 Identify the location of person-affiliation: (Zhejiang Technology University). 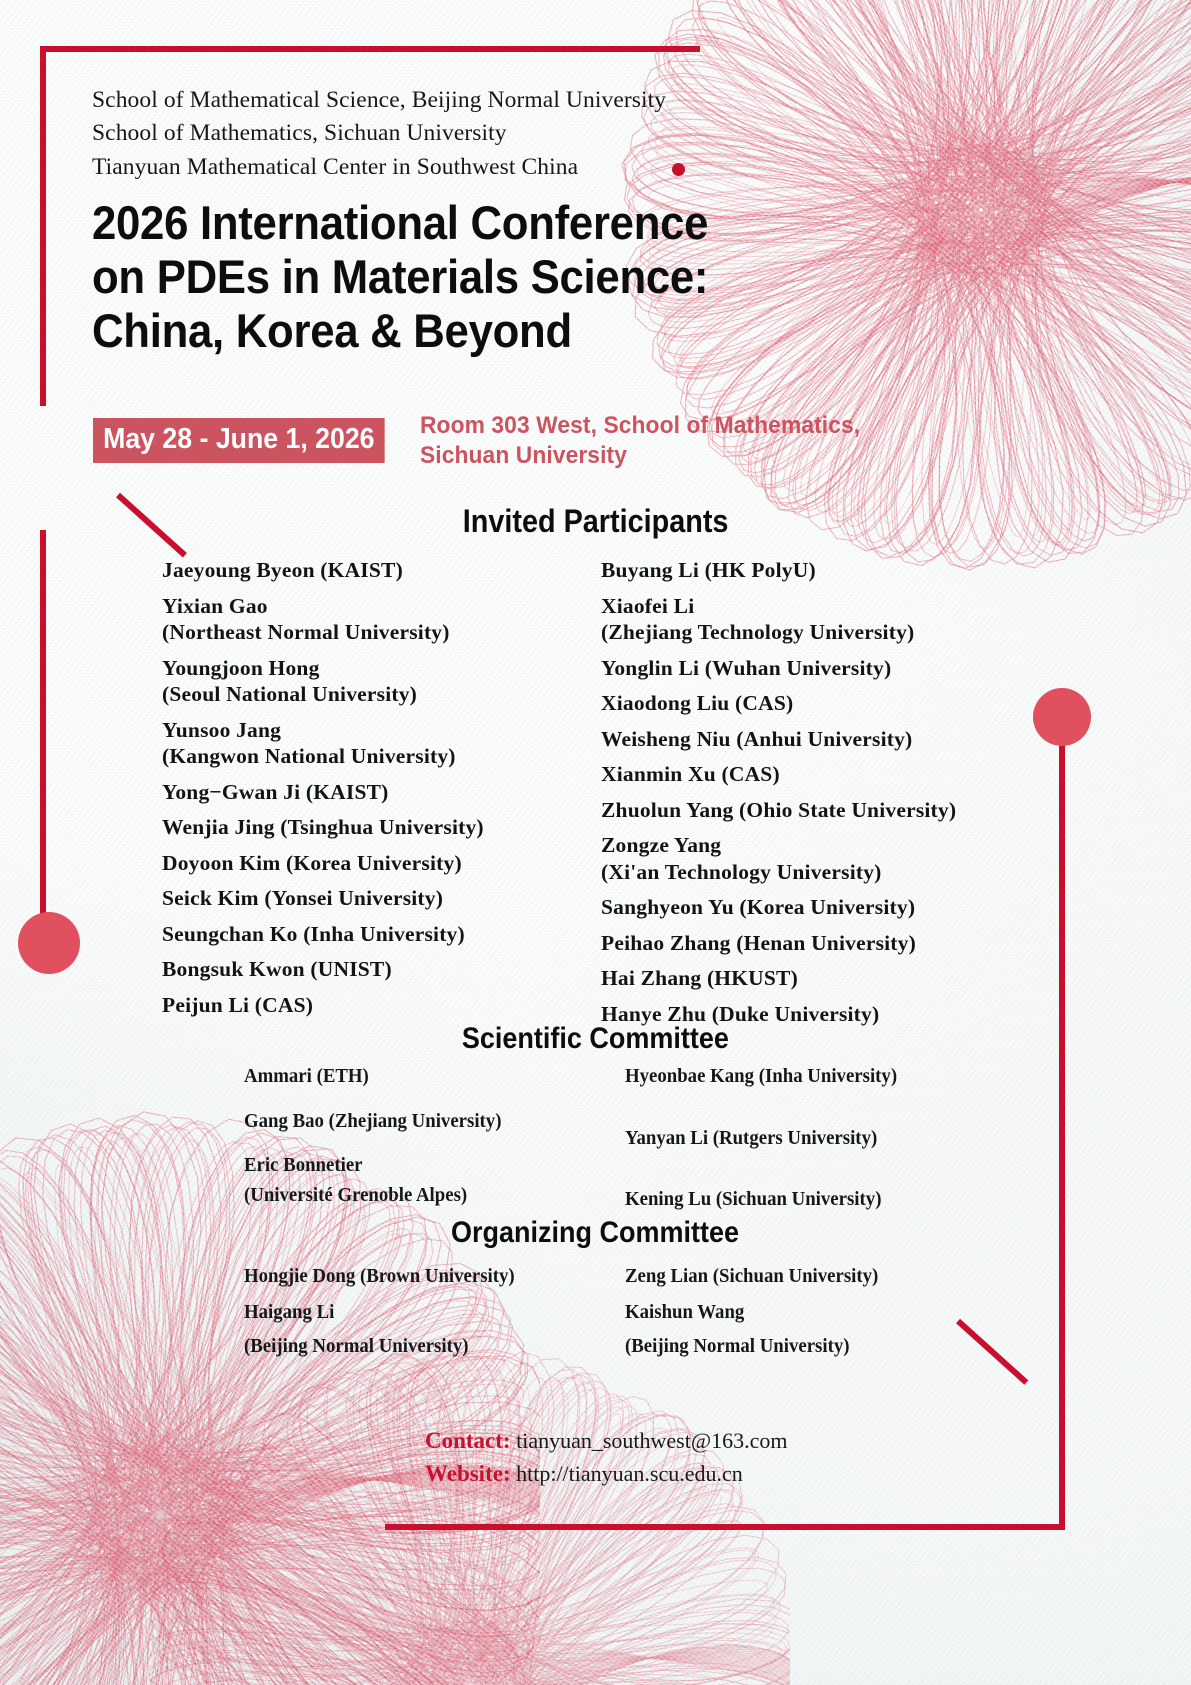
(758, 632).